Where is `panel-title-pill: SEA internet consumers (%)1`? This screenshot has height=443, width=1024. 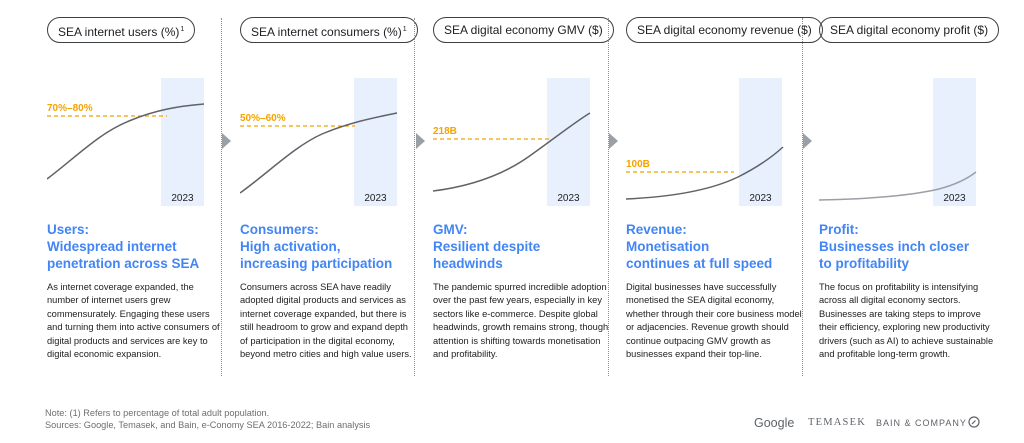 panel-title-pill: SEA internet consumers (%)1 is located at coordinates (329, 30).